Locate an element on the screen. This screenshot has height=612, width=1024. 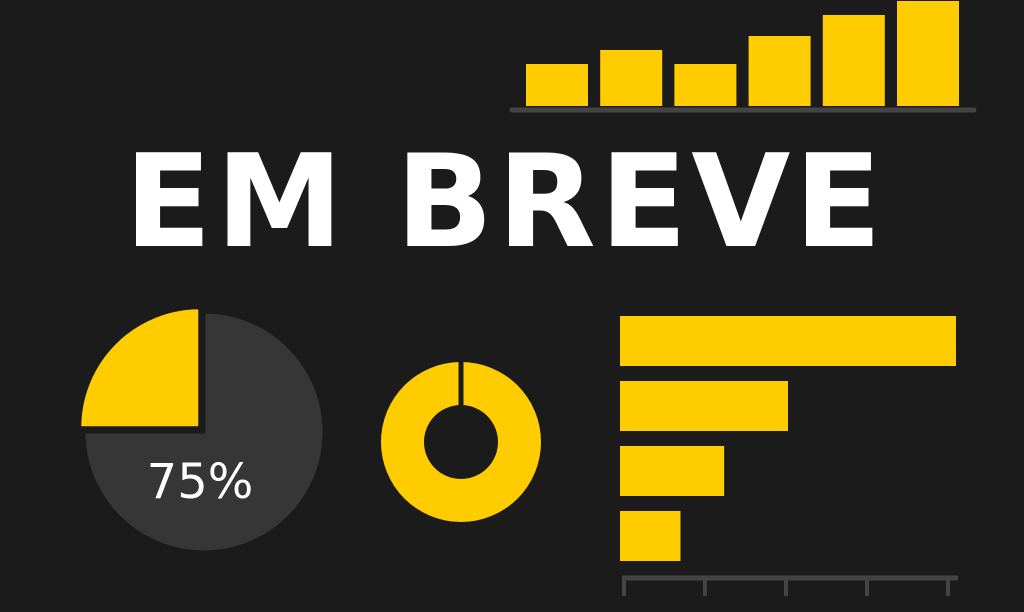
donut-ring is located at coordinates (461, 442).